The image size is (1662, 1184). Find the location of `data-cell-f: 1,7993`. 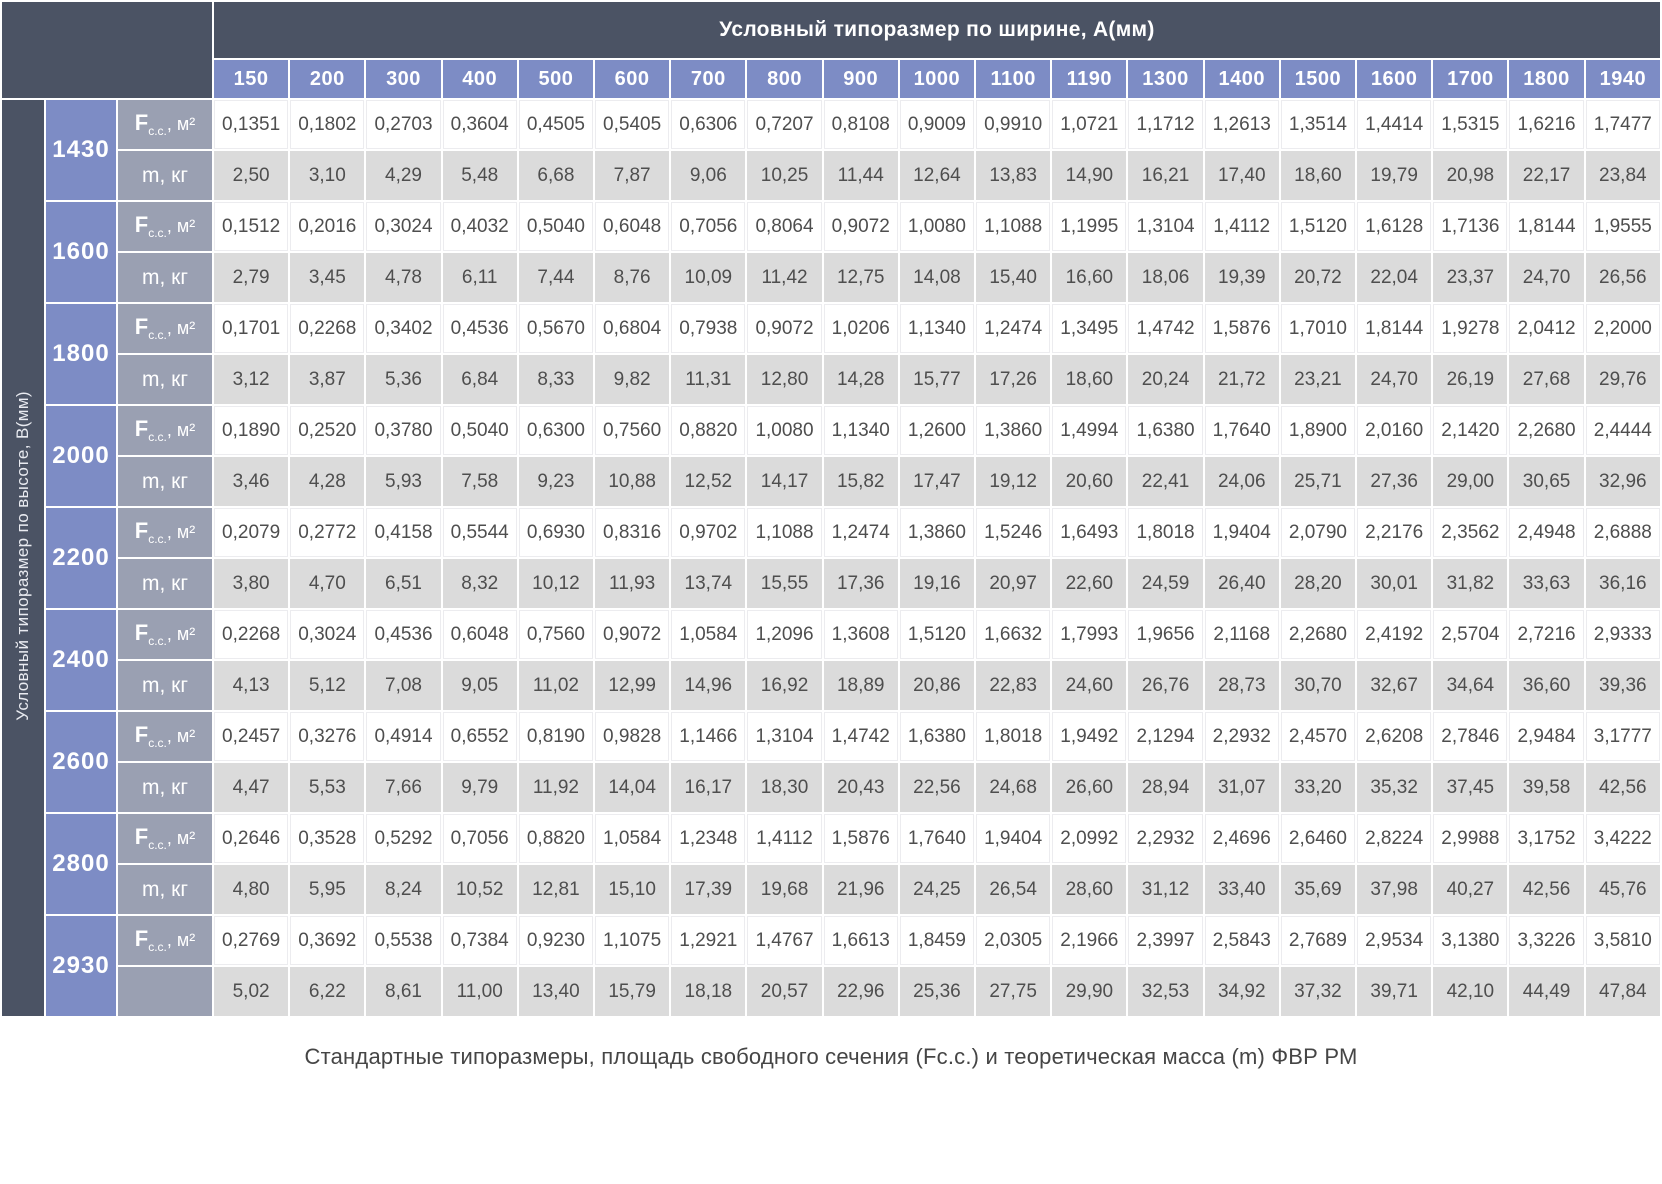

data-cell-f: 1,7993 is located at coordinates (1089, 634).